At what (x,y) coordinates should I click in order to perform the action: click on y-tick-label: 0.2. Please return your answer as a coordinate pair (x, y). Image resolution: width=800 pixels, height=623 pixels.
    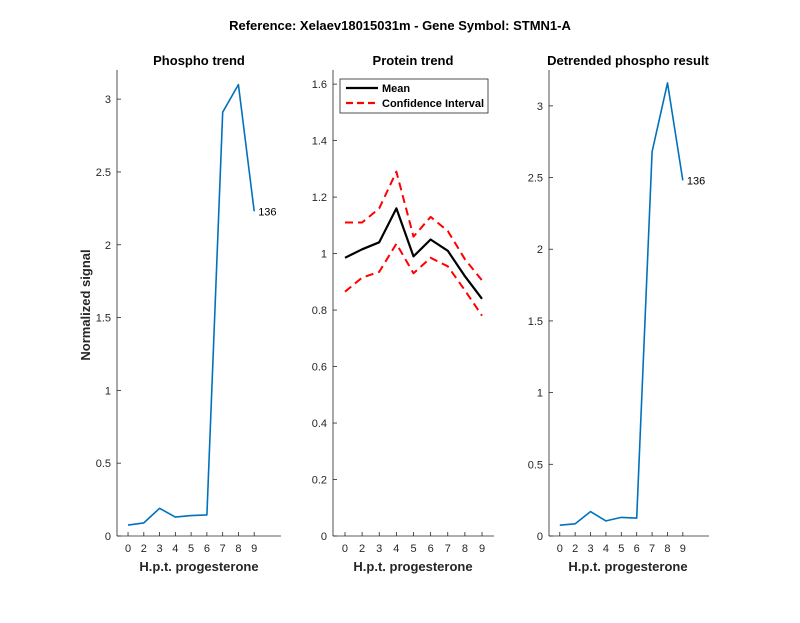
    Looking at the image, I should click on (319, 481).